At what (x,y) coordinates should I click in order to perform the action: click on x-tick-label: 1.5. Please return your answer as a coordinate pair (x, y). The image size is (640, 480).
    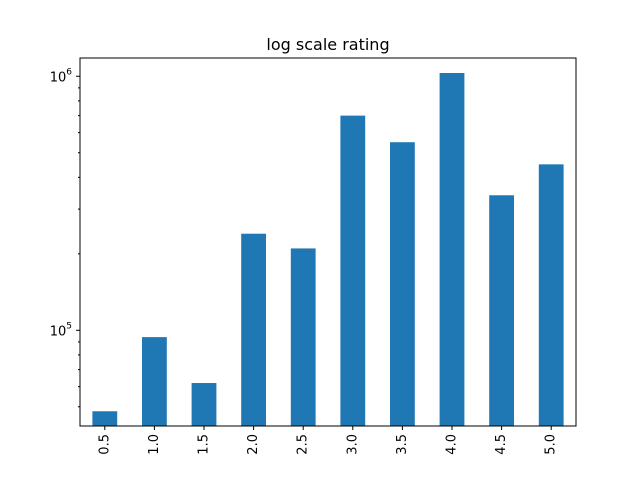
    Looking at the image, I should click on (204, 444).